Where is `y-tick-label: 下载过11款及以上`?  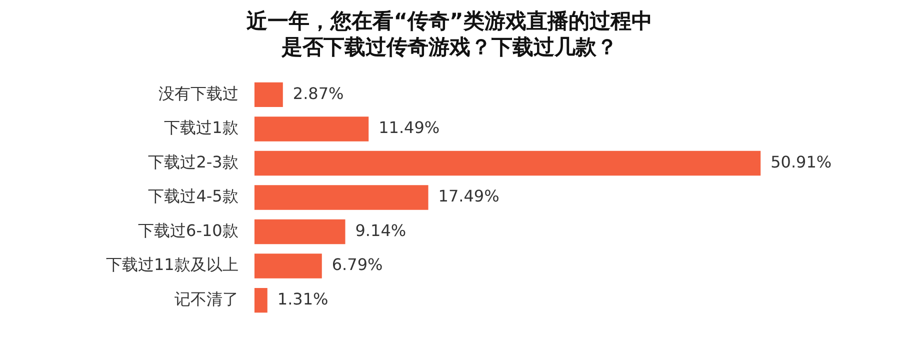 y-tick-label: 下载过11款及以上 is located at coordinates (172, 264).